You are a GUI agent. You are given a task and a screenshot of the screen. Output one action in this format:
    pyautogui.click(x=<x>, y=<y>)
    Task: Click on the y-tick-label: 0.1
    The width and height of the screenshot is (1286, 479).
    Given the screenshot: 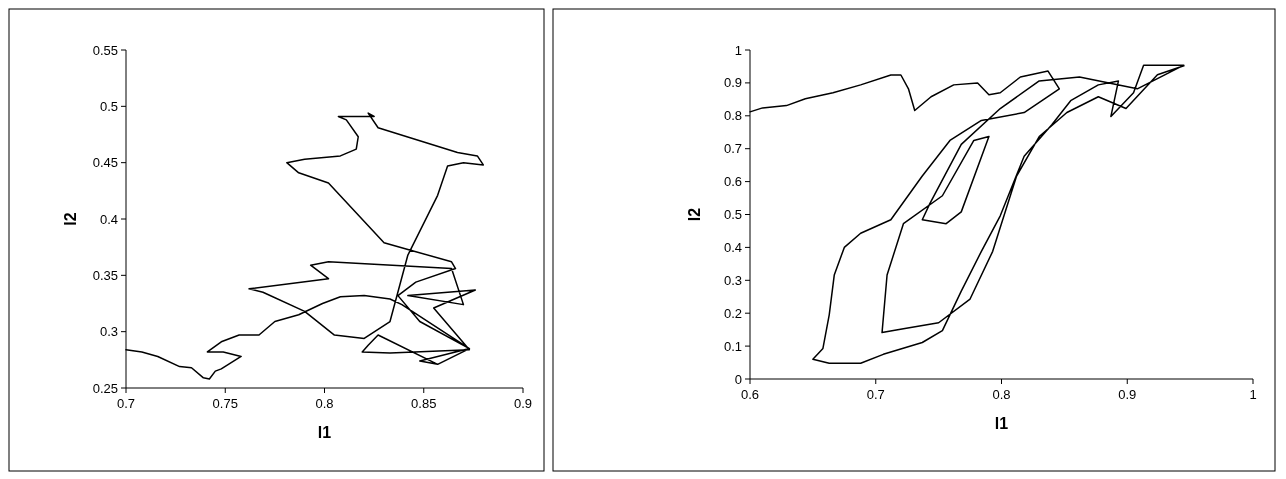 What is the action you would take?
    pyautogui.click(x=732, y=346)
    